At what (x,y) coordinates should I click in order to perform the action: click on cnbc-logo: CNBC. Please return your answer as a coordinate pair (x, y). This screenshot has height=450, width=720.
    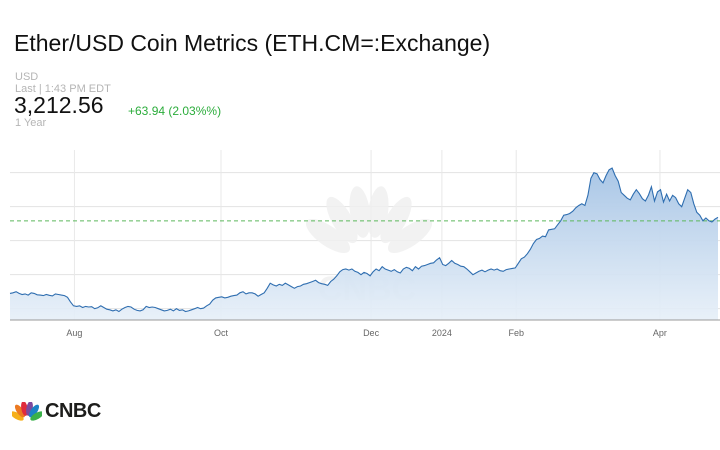
    Looking at the image, I should click on (56, 411).